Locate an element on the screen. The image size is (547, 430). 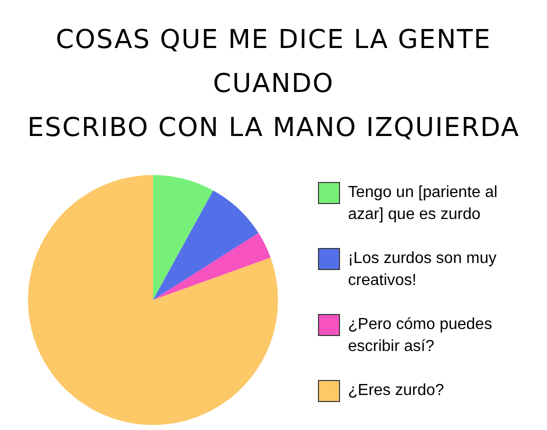
legend-label: ¿Eres zurdo? is located at coordinates (396, 391).